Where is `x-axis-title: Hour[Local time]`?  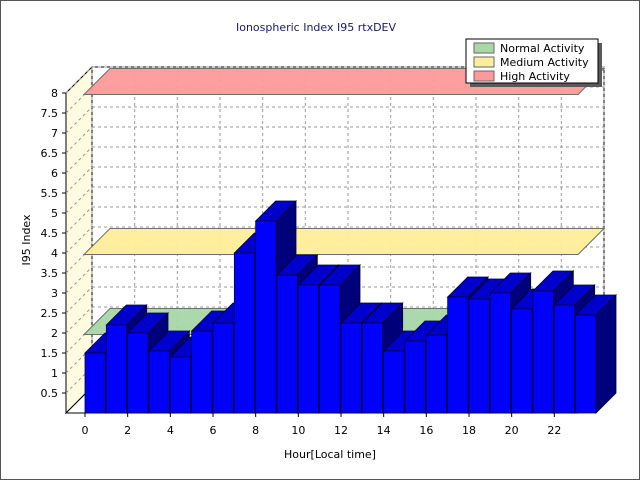 x-axis-title: Hour[Local time] is located at coordinates (330, 454).